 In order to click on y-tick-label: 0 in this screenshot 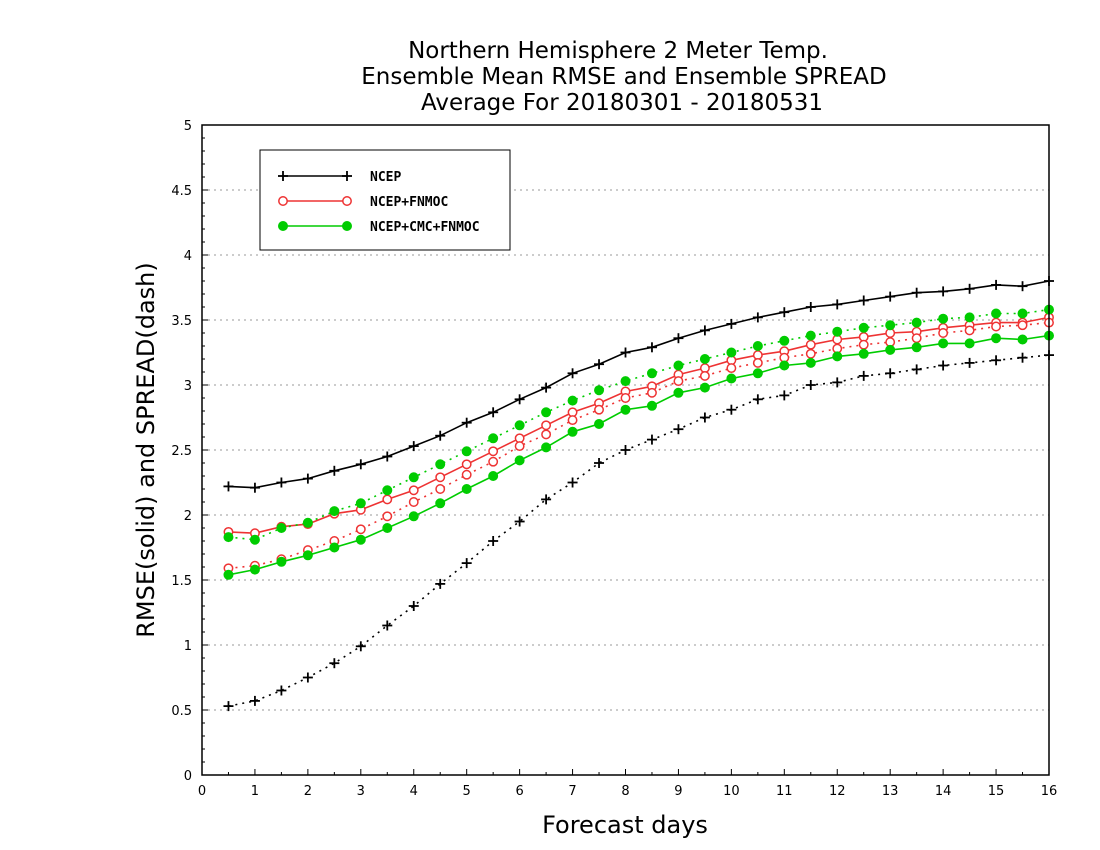, I will do `click(188, 776)`.